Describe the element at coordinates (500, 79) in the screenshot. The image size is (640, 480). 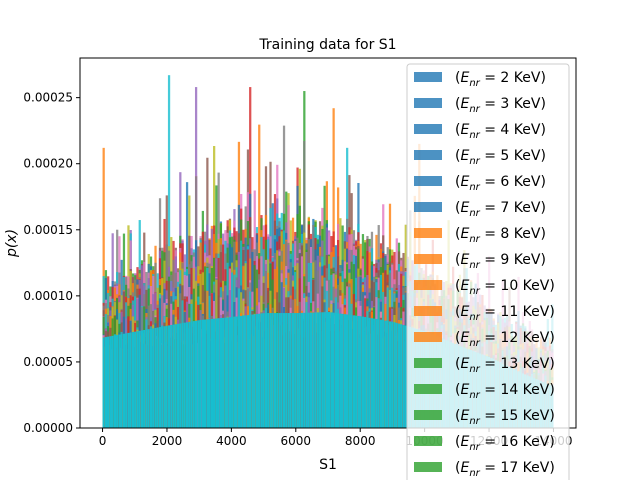
I see `legend-label: (Enr = 2 KeV)` at that location.